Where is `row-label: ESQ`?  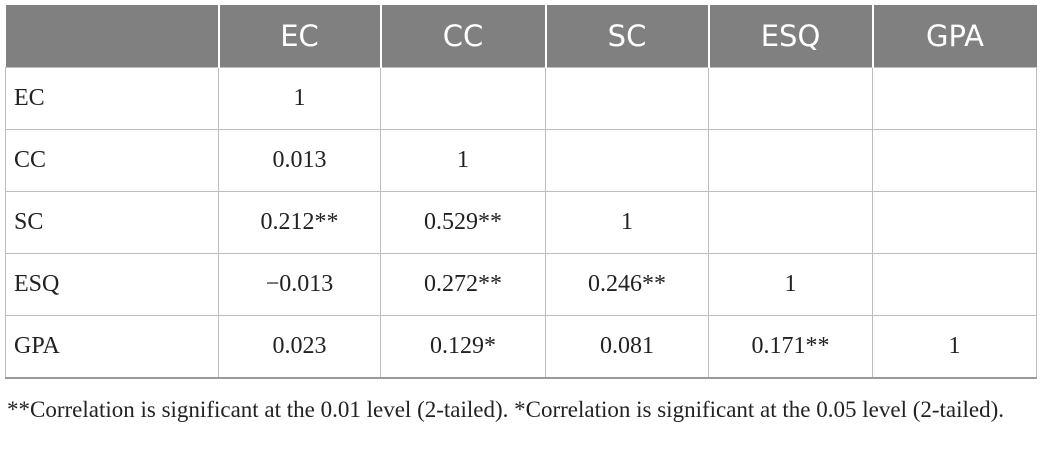 row-label: ESQ is located at coordinates (112, 284).